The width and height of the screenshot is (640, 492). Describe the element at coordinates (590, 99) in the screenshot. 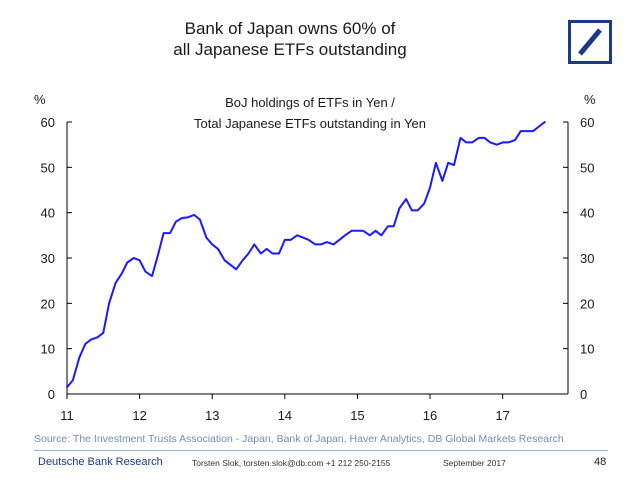

I see `y-axis-unit-right: %` at that location.